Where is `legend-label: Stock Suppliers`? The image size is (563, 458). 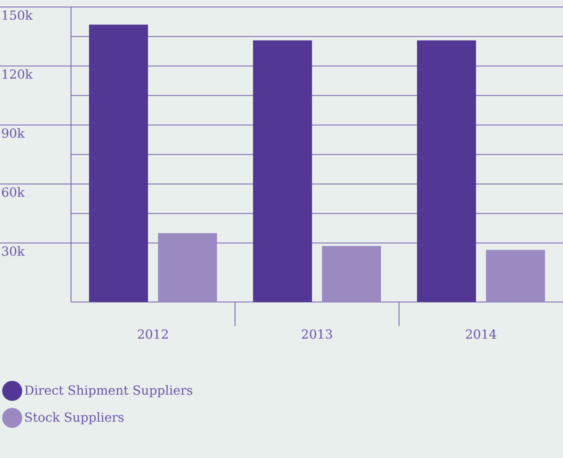 legend-label: Stock Suppliers is located at coordinates (74, 418).